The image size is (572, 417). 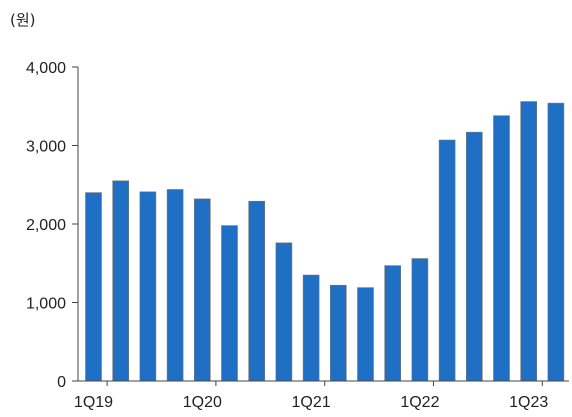 I want to click on x-tick-label: 1Q19, so click(x=93, y=402).